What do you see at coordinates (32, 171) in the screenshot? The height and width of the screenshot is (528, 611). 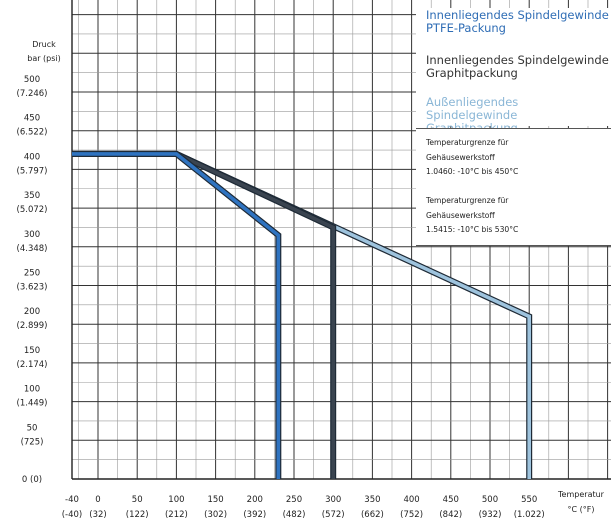 I see `y-tick-label-psi: (5.797)` at bounding box center [32, 171].